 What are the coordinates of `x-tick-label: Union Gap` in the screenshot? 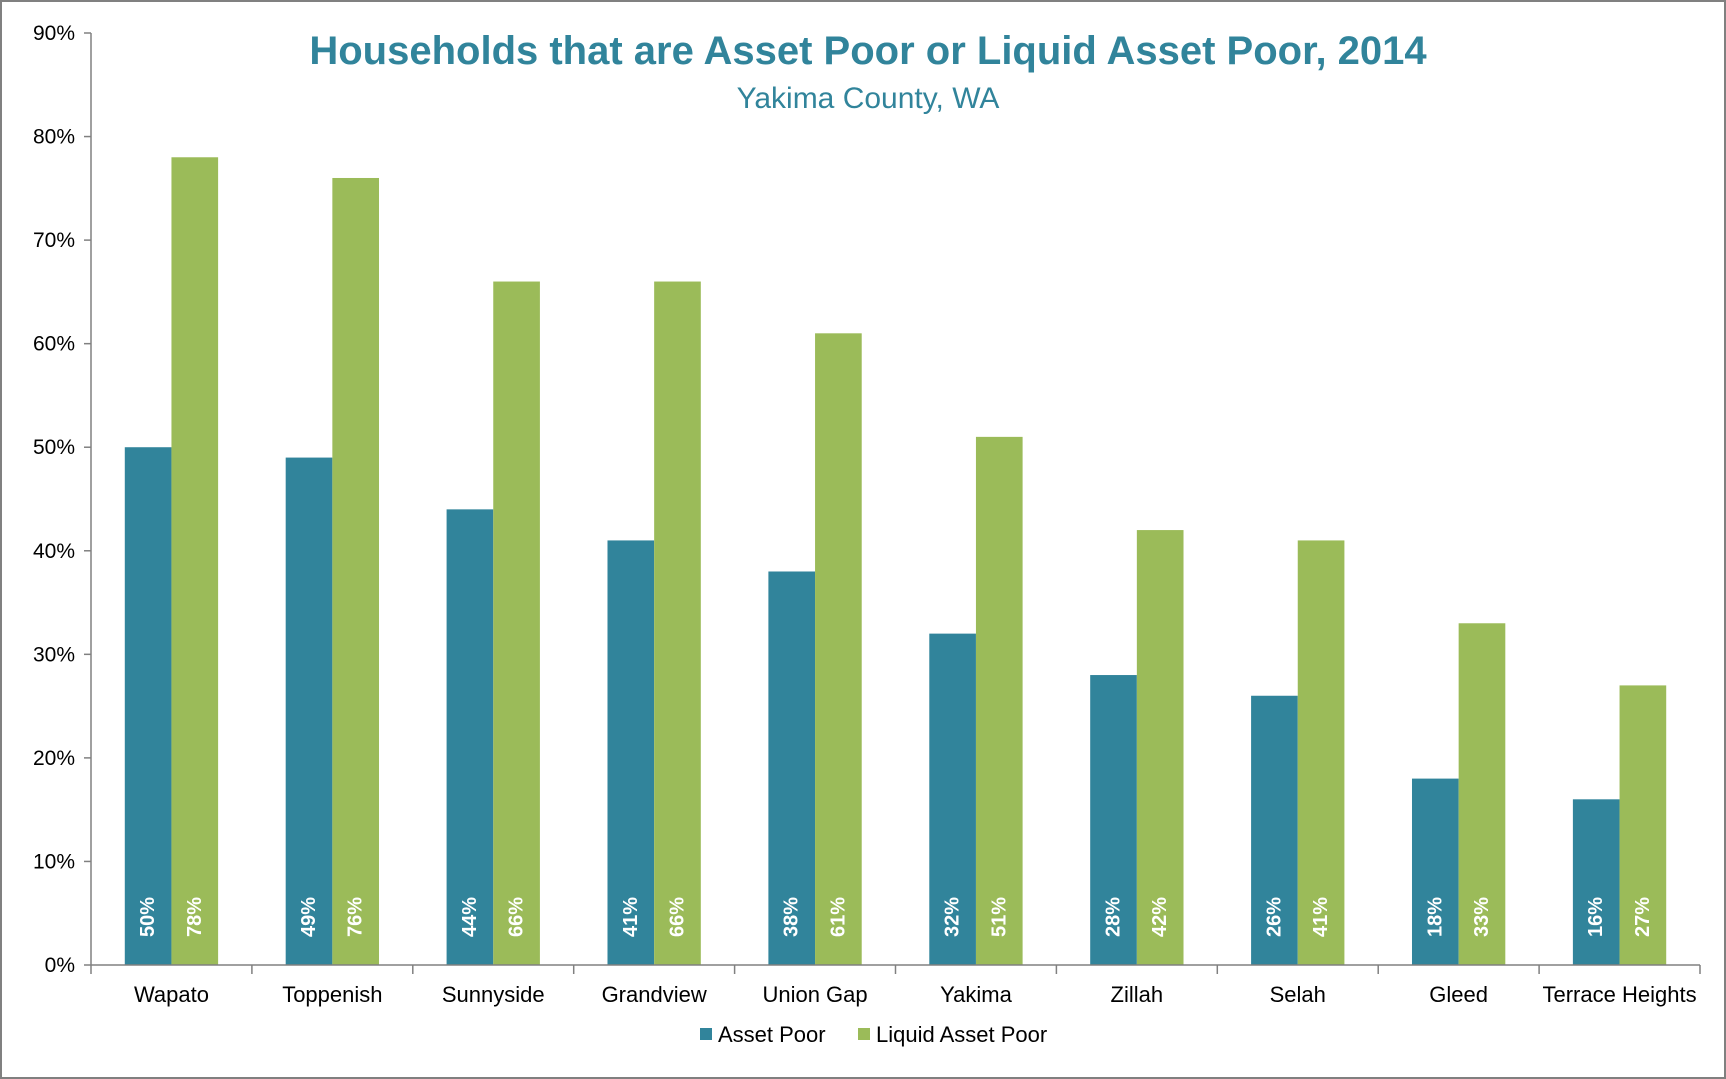 It's located at (814, 994).